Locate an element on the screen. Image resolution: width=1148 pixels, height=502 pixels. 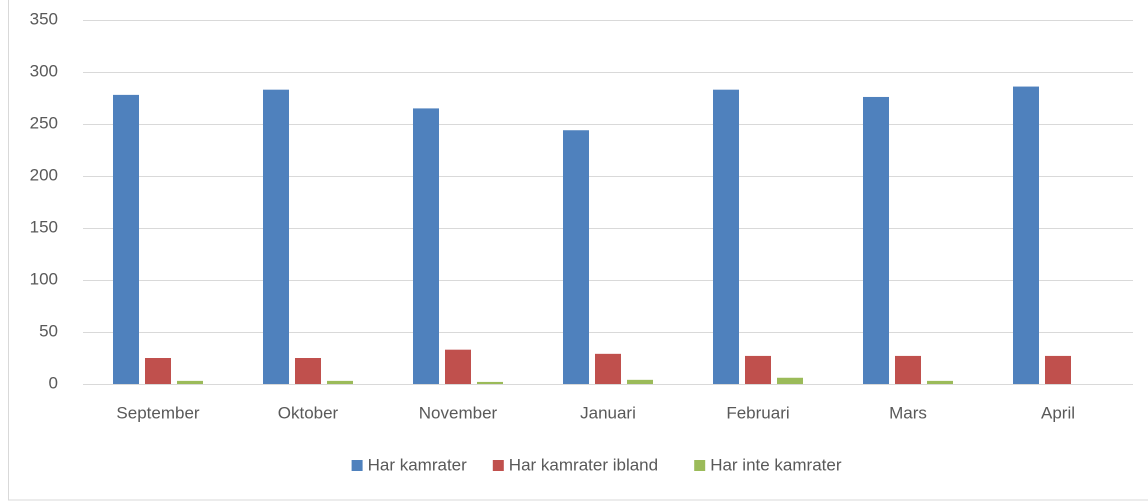
y-tick-label: 300 is located at coordinates (44, 70).